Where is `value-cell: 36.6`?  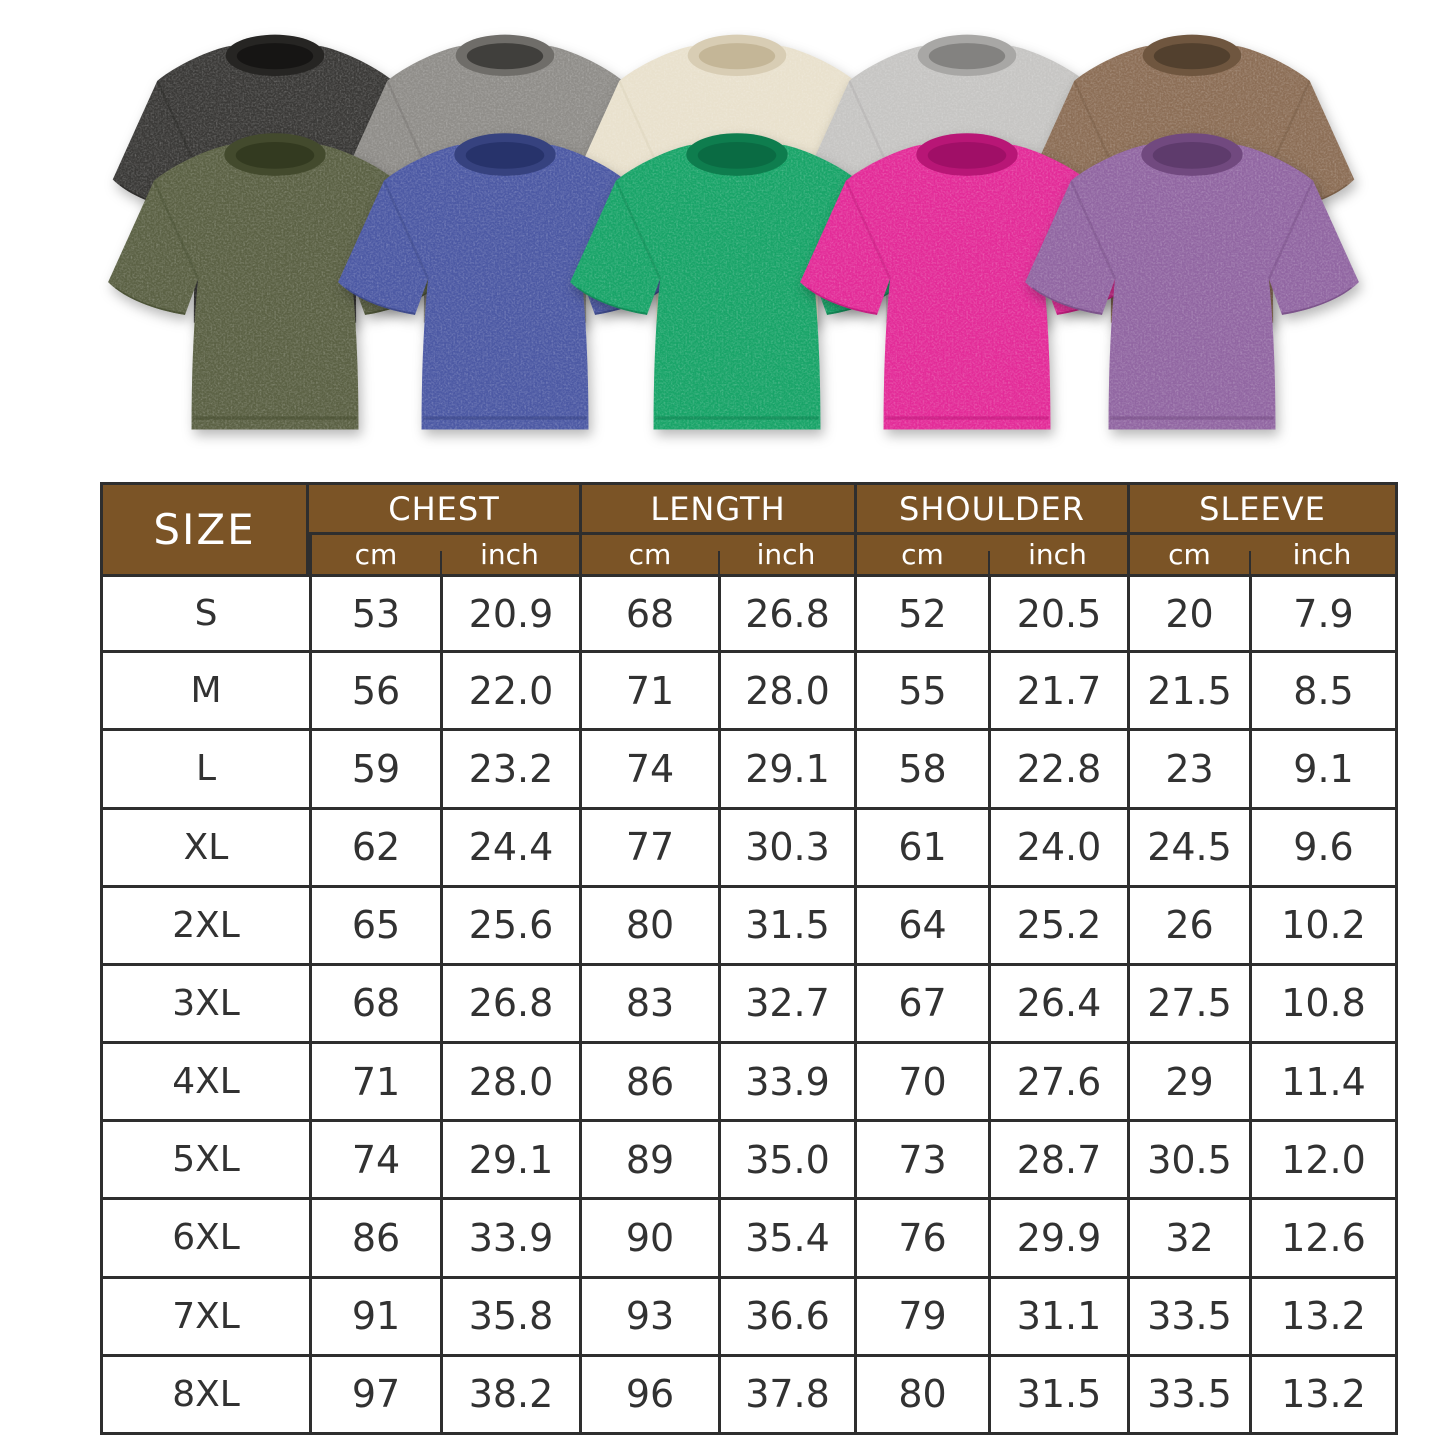
value-cell: 36.6 is located at coordinates (786, 1314).